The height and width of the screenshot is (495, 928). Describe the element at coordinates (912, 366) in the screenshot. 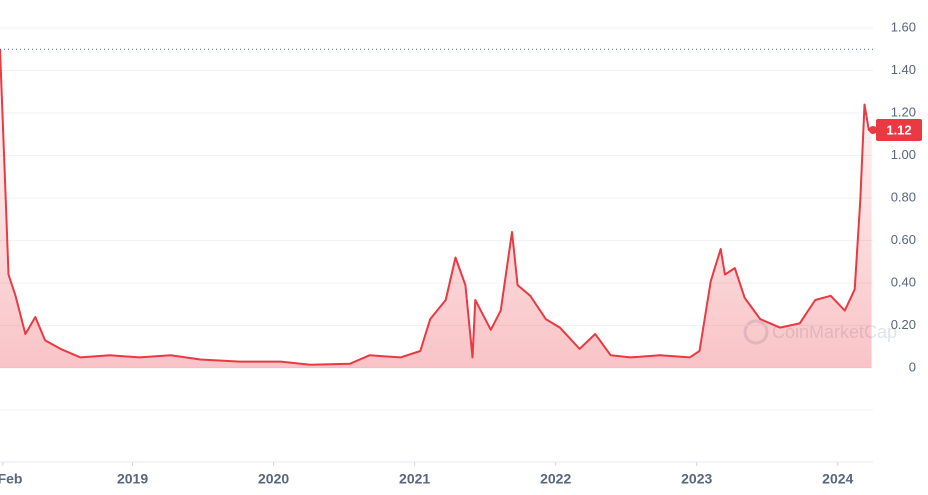

I see `y-tick-label: 0` at that location.